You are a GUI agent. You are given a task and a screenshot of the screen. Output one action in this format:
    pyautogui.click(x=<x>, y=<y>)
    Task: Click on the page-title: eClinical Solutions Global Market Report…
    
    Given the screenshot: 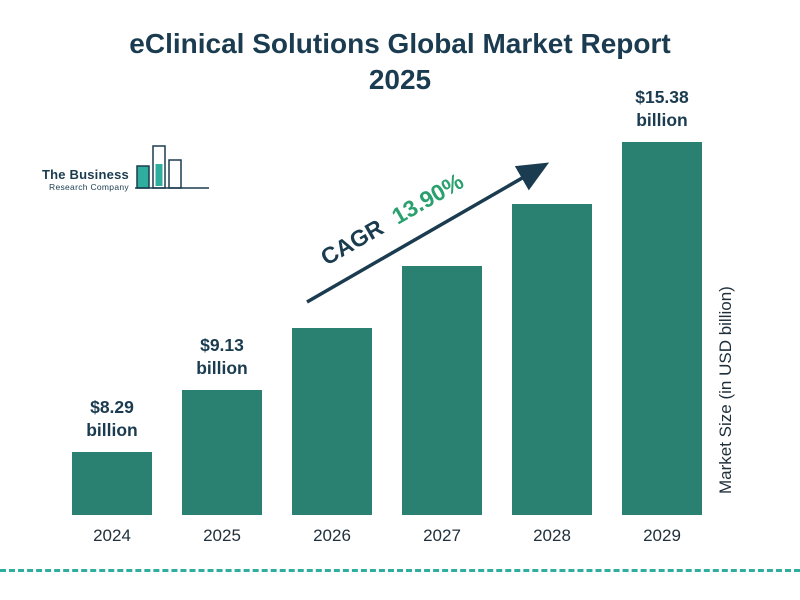 What is the action you would take?
    pyautogui.click(x=400, y=62)
    